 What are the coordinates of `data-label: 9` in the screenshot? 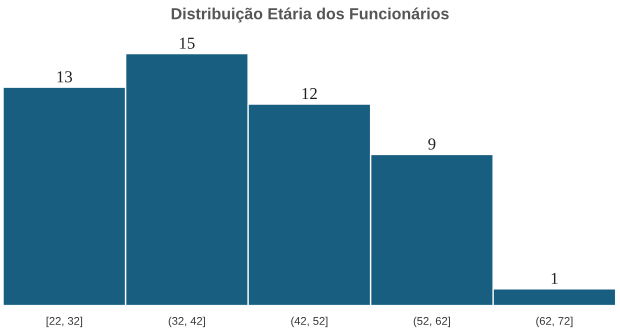 It's located at (432, 144).